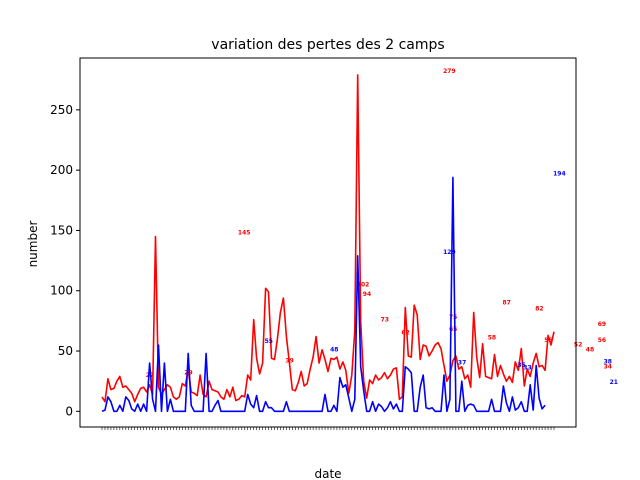 The height and width of the screenshot is (480, 640). I want to click on x-axis-label: date, so click(327, 473).